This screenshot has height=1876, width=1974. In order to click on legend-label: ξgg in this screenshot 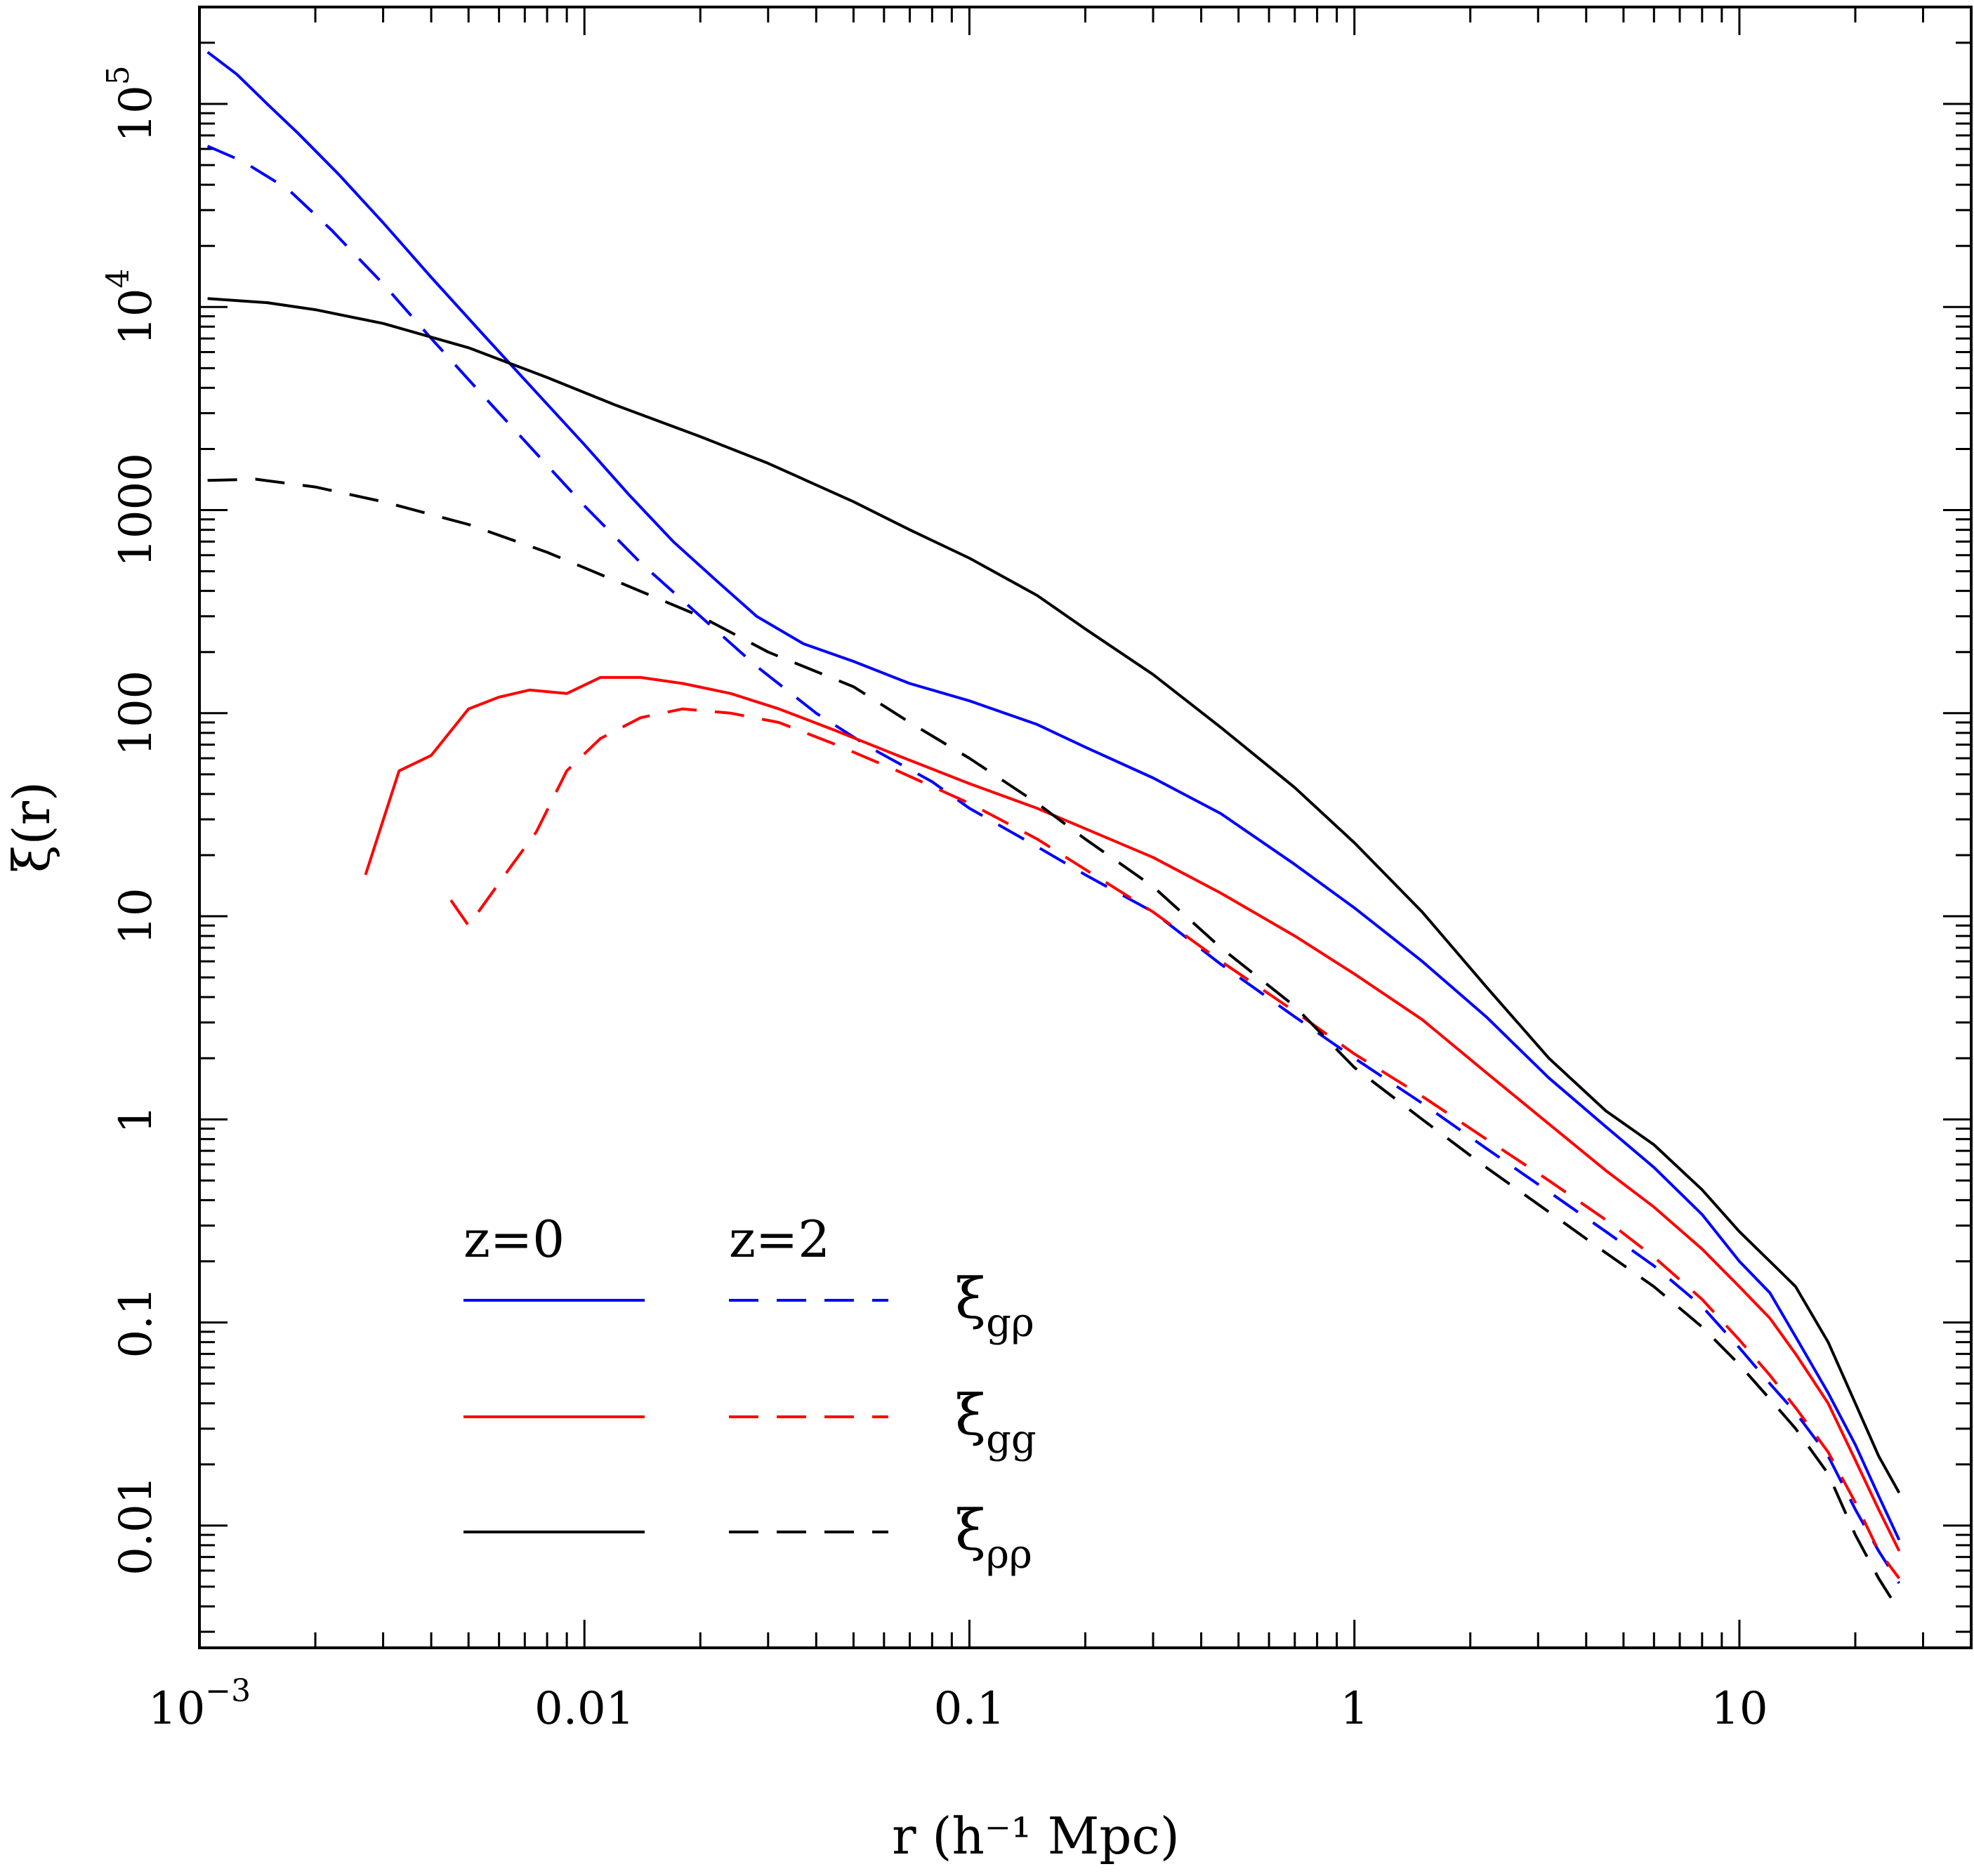, I will do `click(996, 1422)`.